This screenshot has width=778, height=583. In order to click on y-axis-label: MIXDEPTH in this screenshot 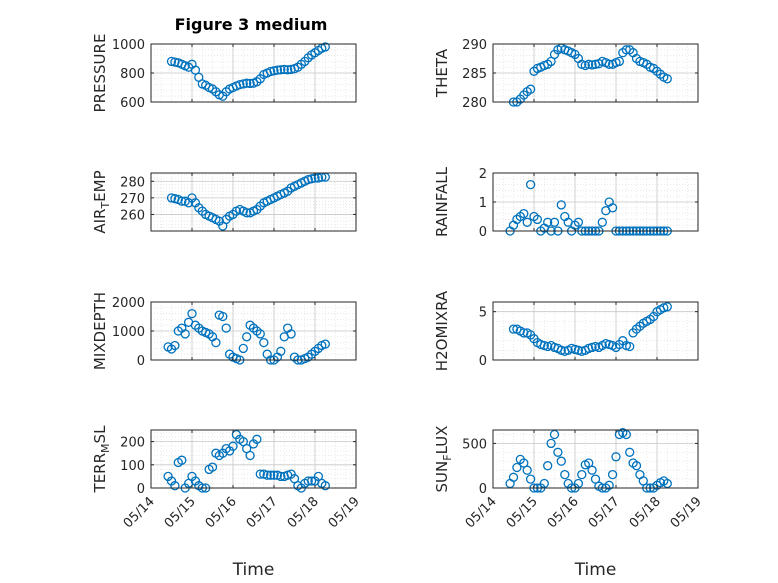, I will do `click(100, 331)`.